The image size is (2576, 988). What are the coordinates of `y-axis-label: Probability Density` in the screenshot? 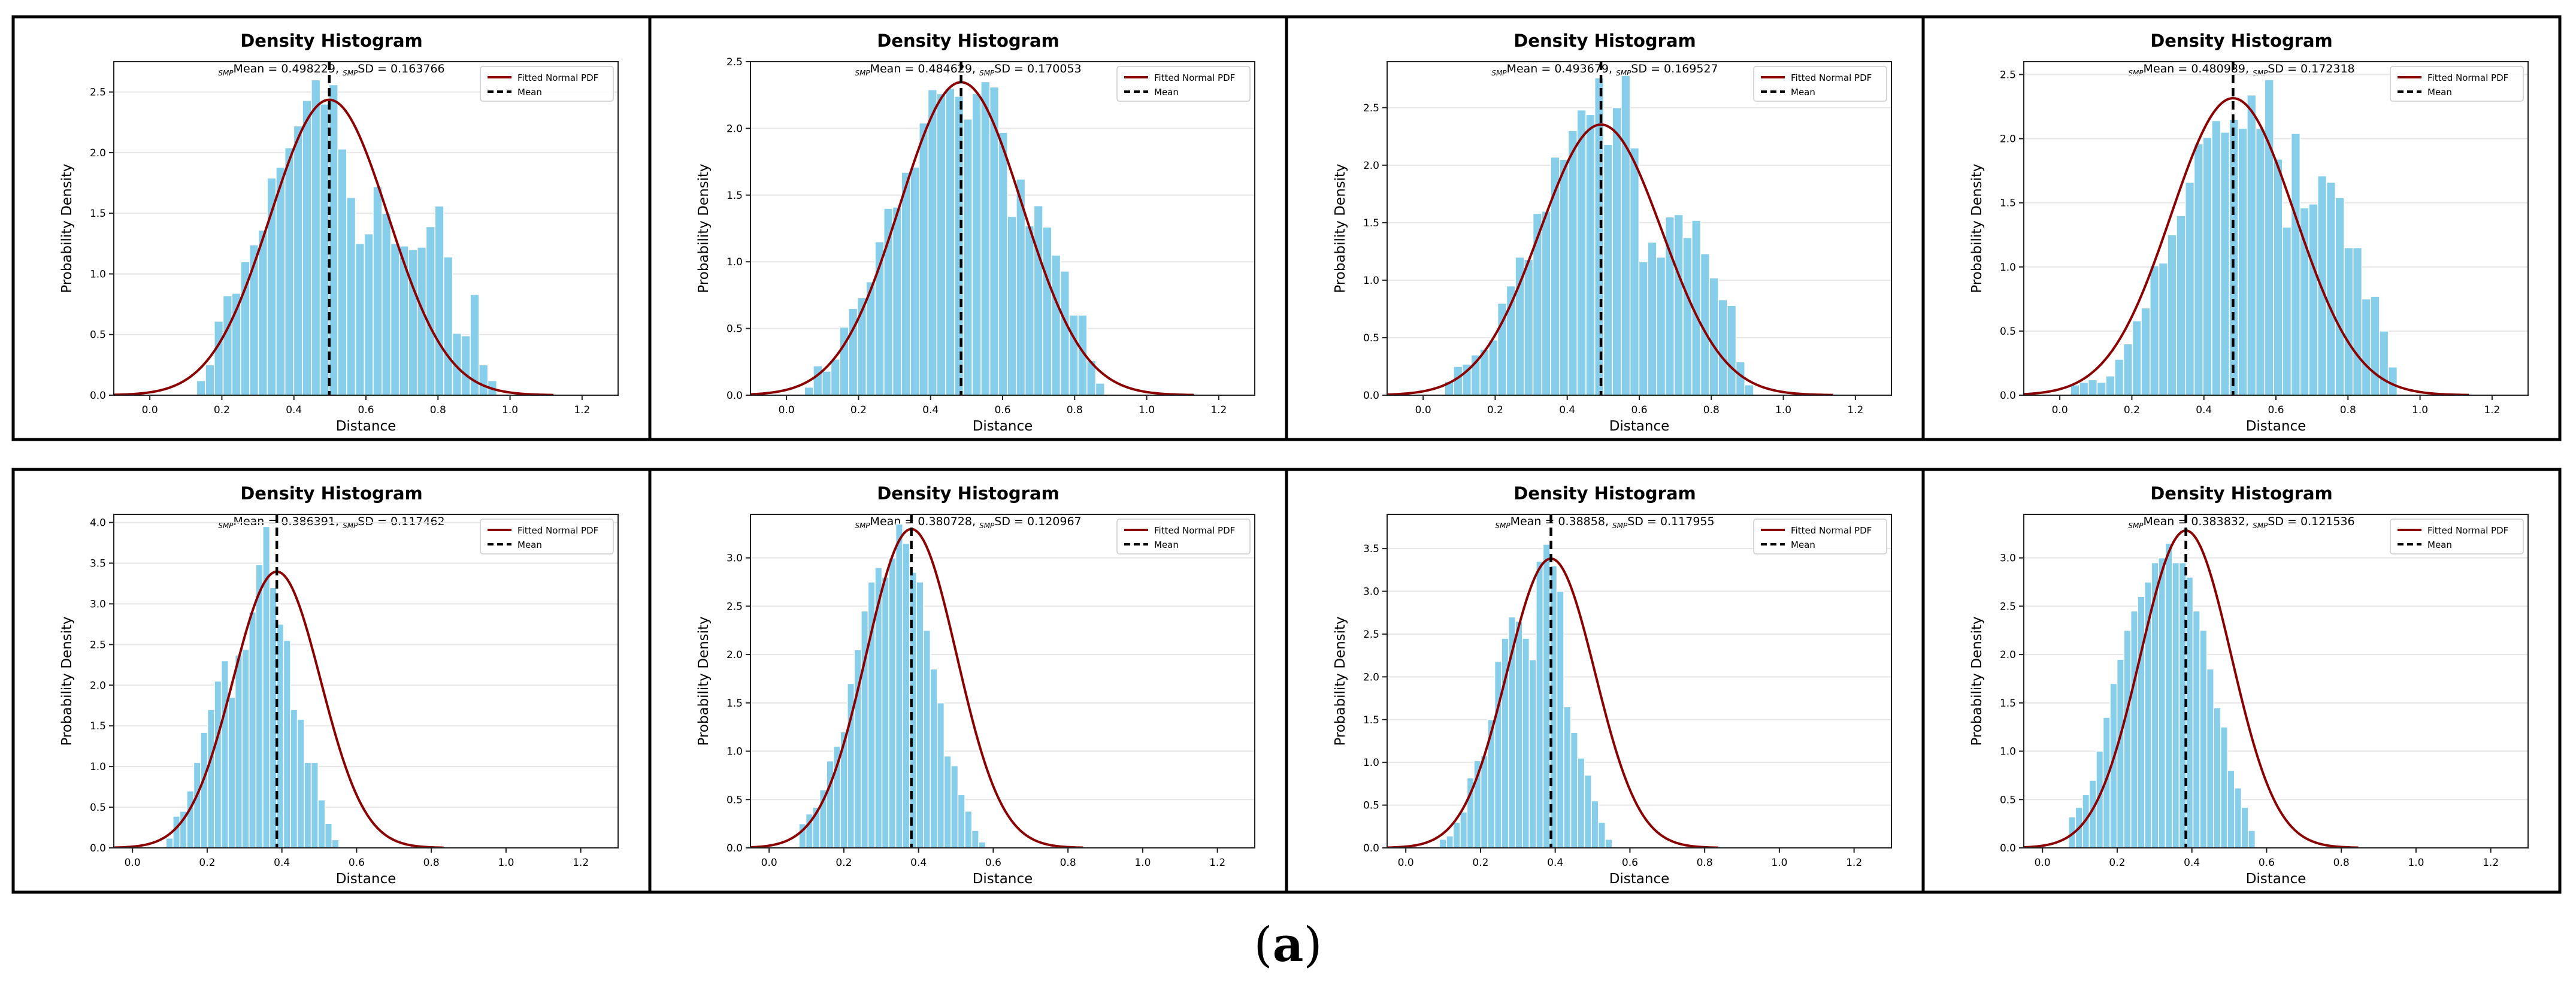 It's located at (1340, 228).